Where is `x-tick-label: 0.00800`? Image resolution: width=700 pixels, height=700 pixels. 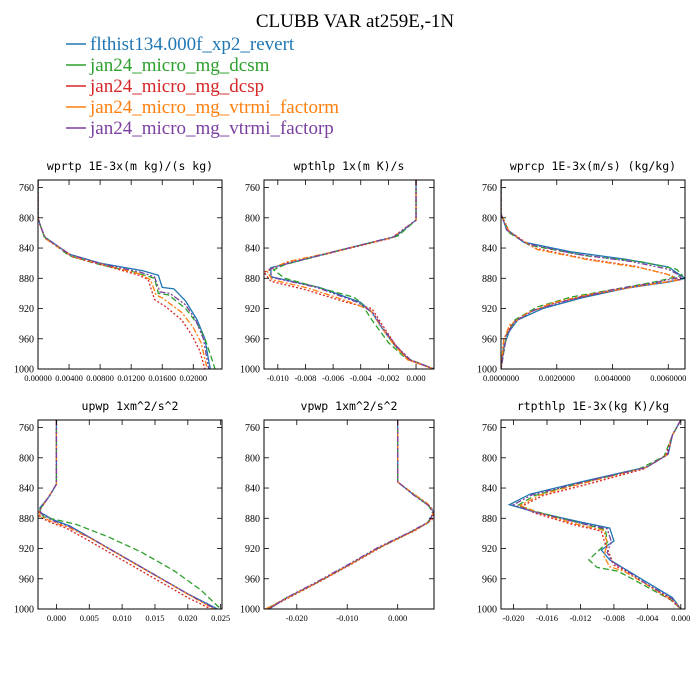 x-tick-label: 0.00800 is located at coordinates (100, 378).